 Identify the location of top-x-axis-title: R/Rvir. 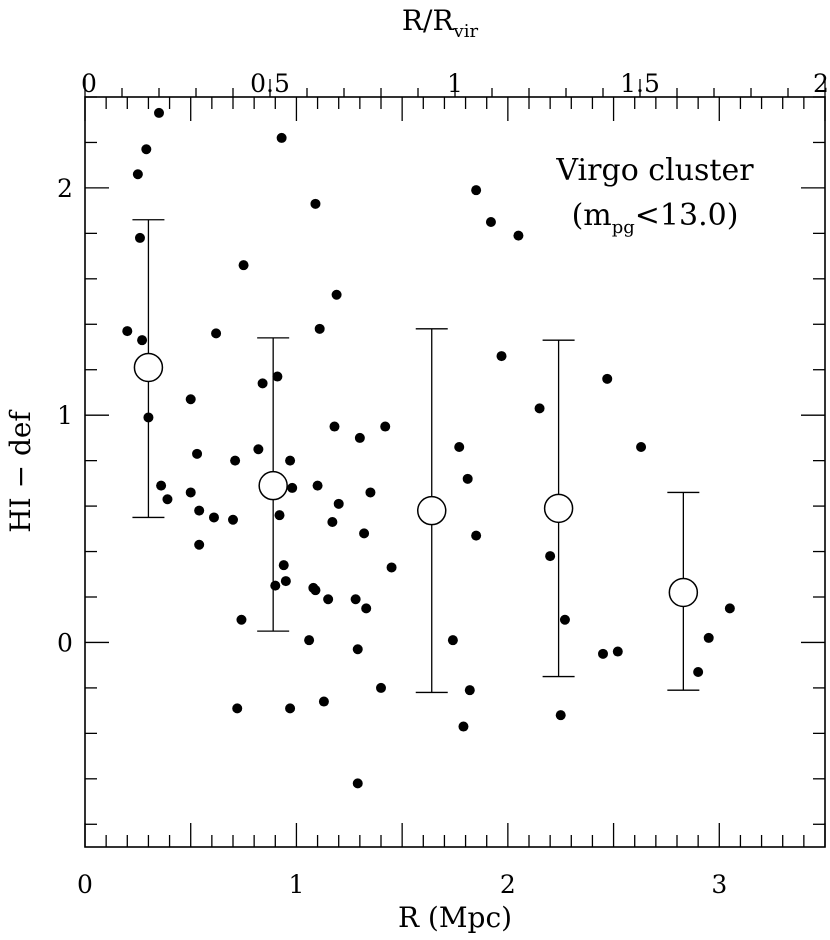
(440, 23).